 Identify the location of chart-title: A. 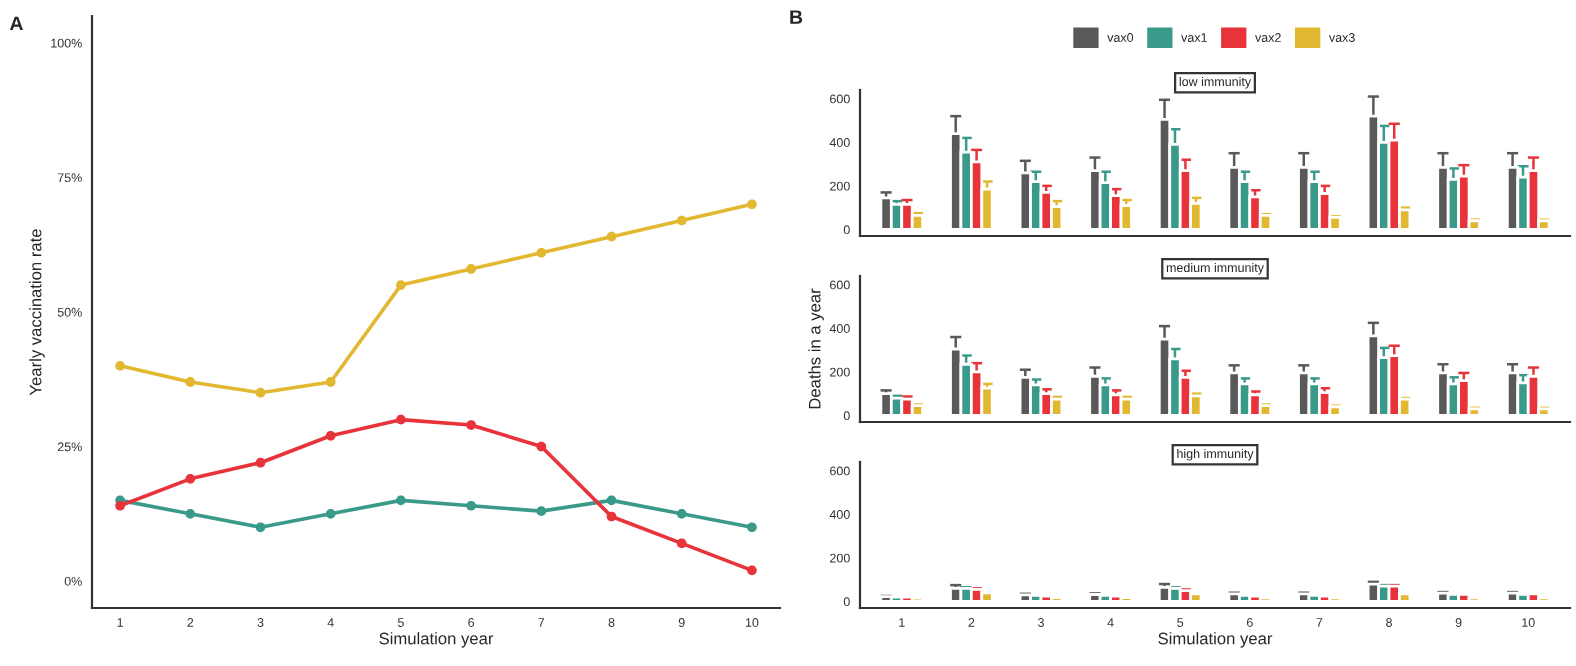
(16, 23).